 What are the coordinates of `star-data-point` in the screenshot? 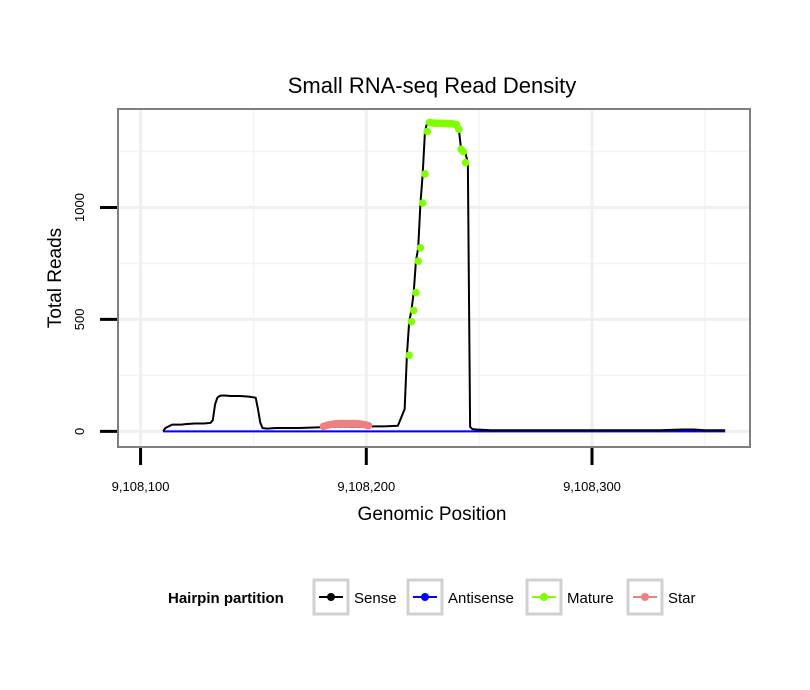 It's located at (368, 425).